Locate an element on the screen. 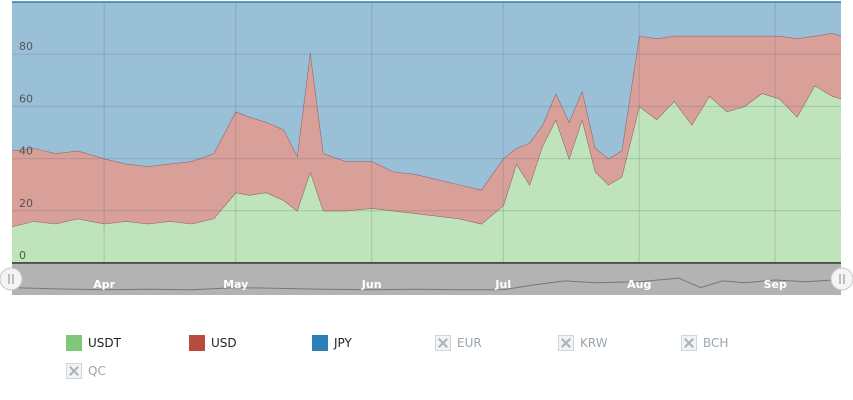 This screenshot has width=853, height=400. y-tick-label: 60 is located at coordinates (26, 98).